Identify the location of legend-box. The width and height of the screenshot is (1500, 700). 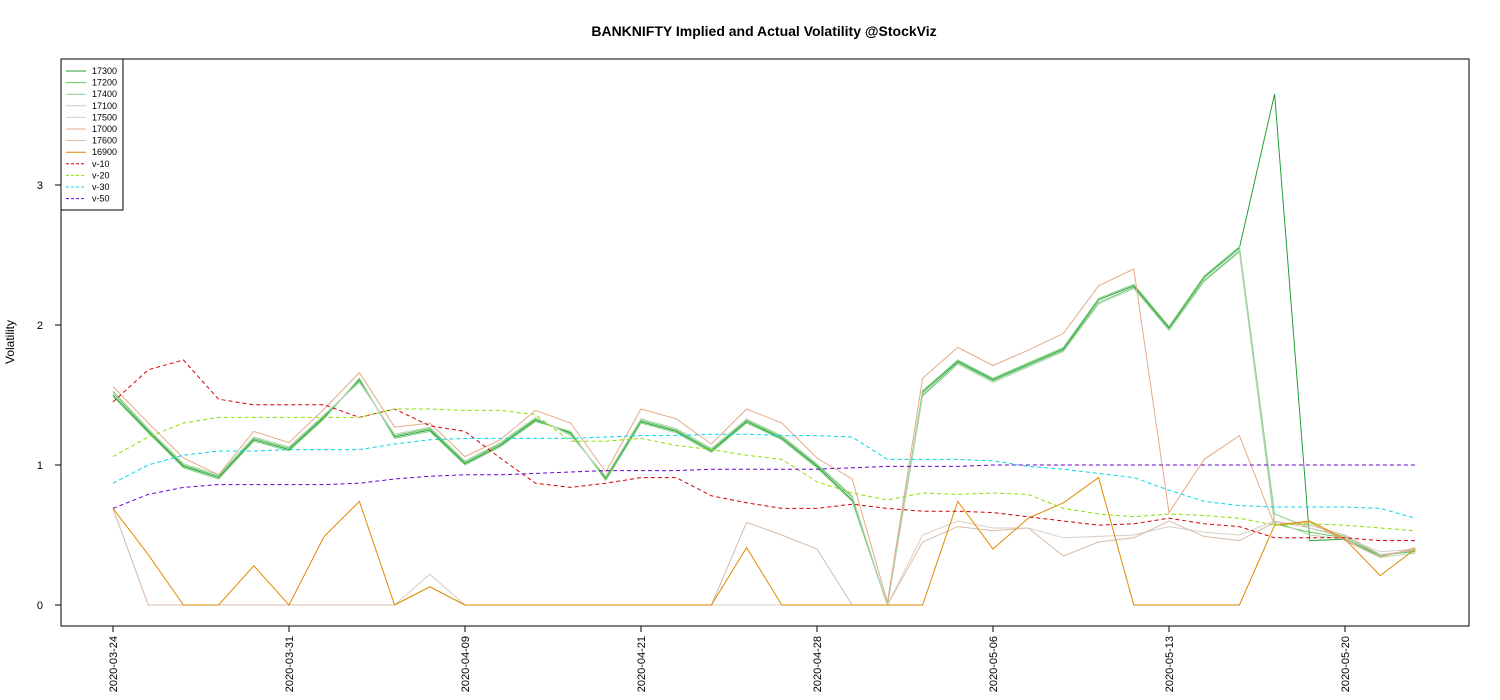
(92, 134).